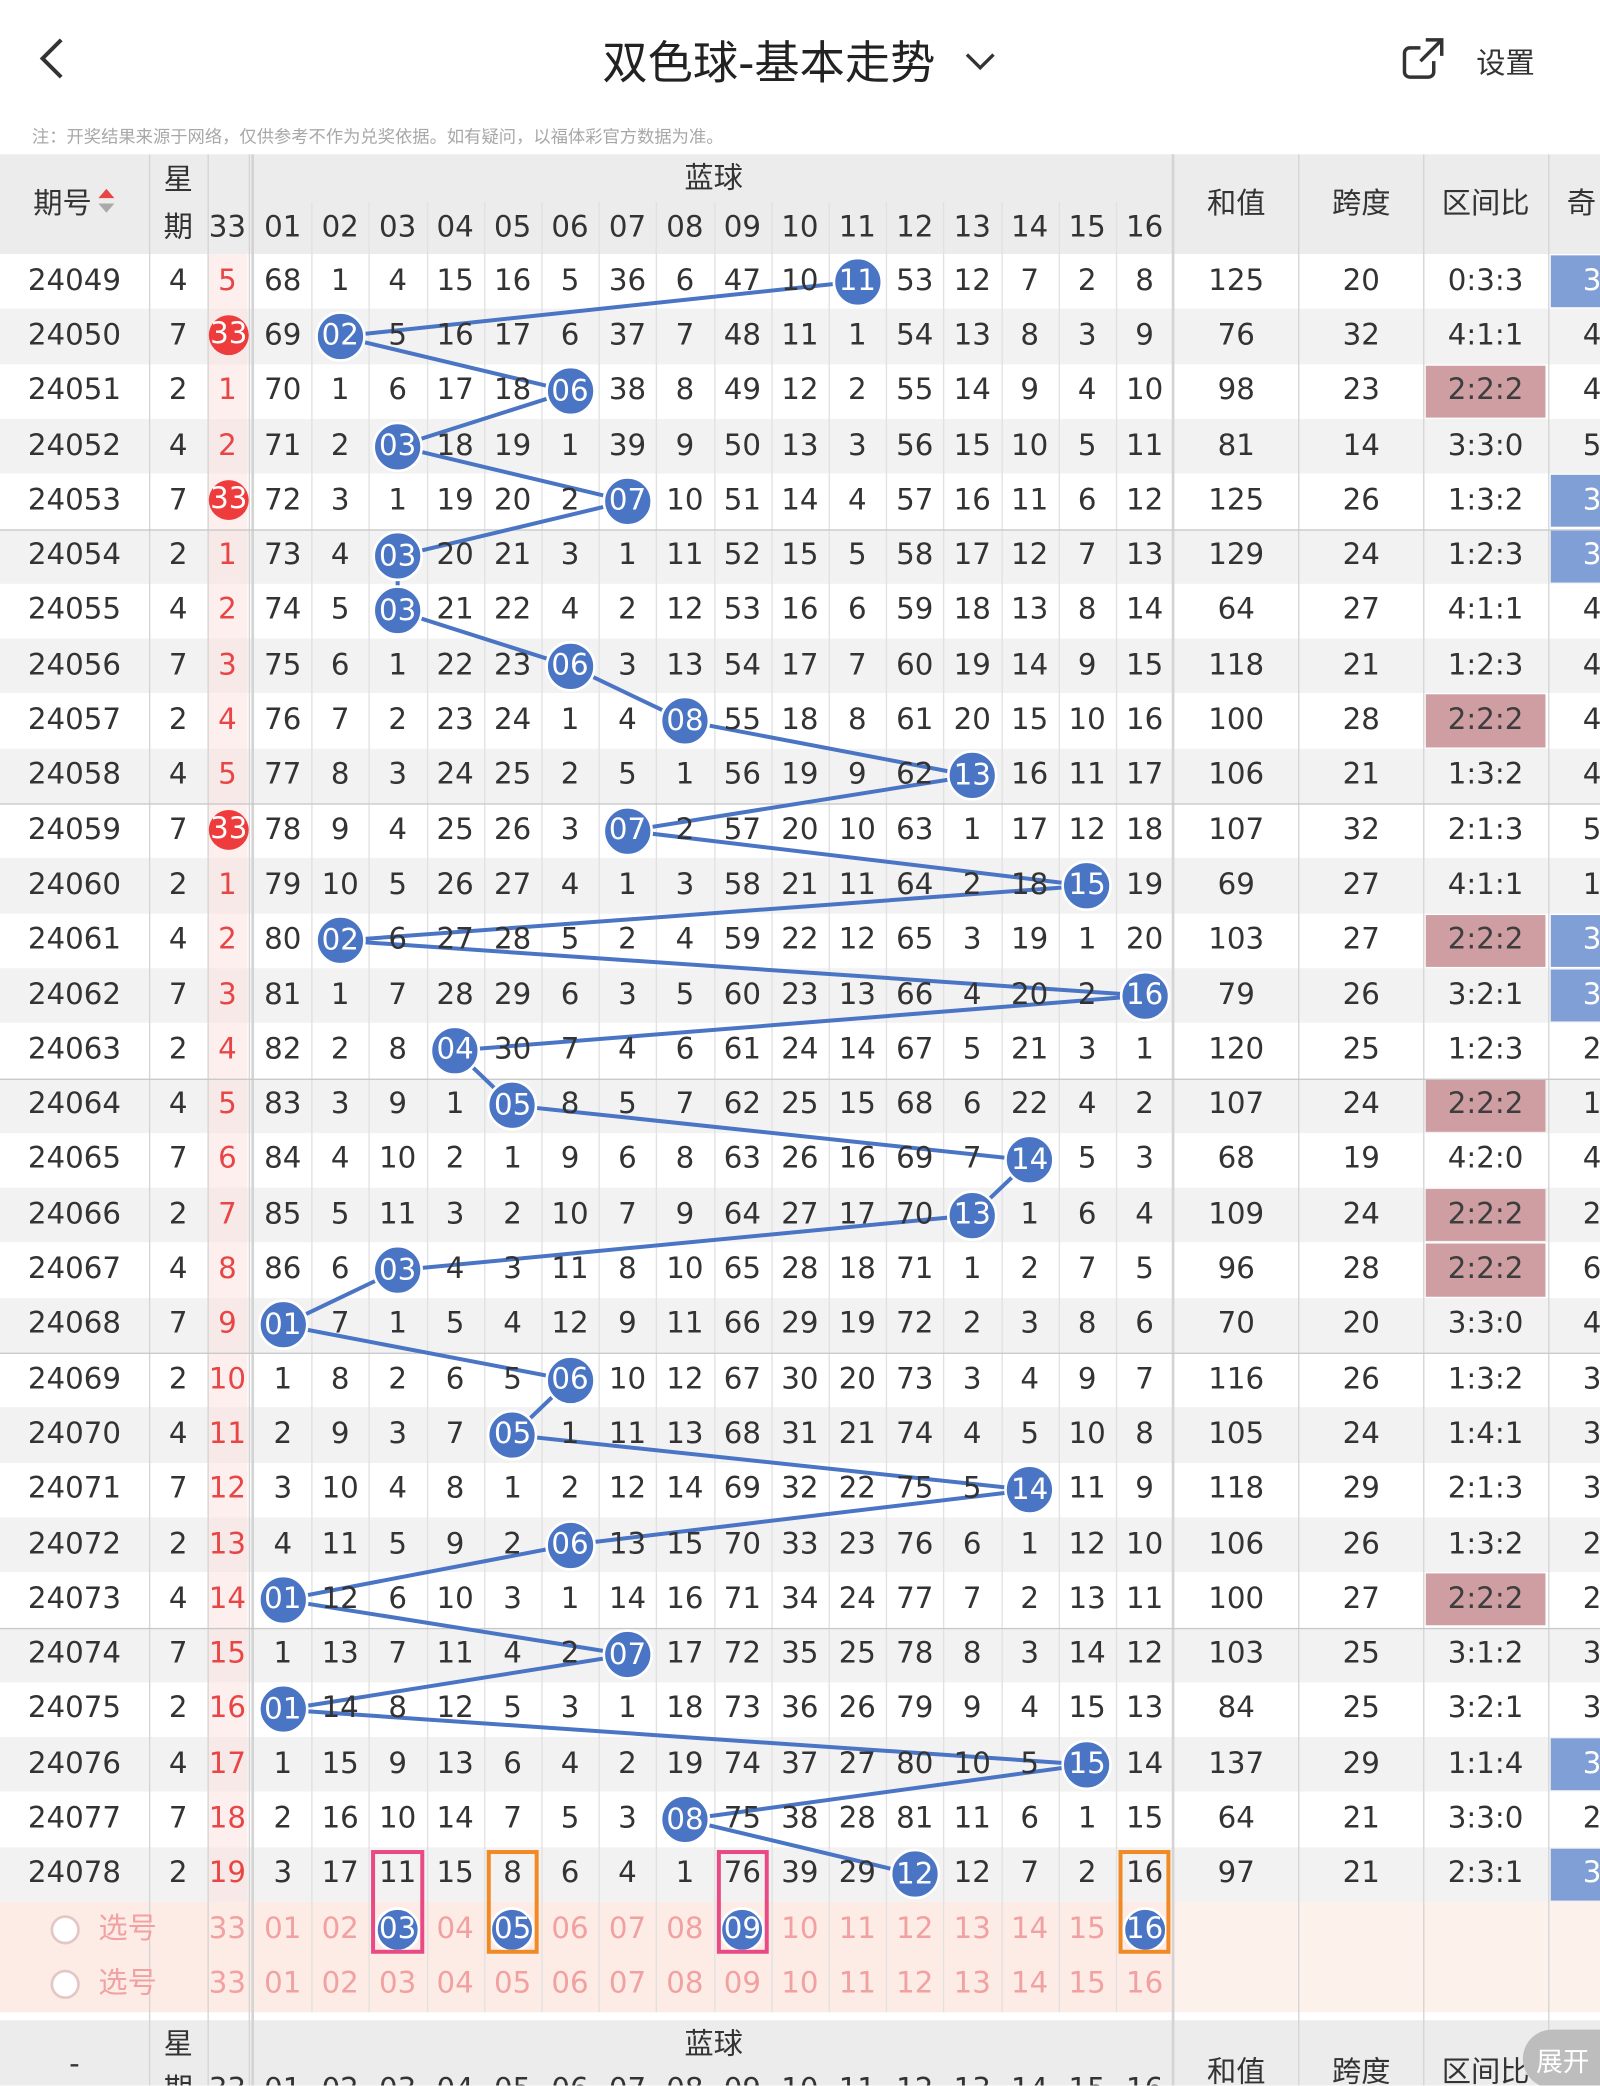 This screenshot has height=2086, width=1600. Describe the element at coordinates (742, 610) in the screenshot. I see `blue-miss-count: 53` at that location.